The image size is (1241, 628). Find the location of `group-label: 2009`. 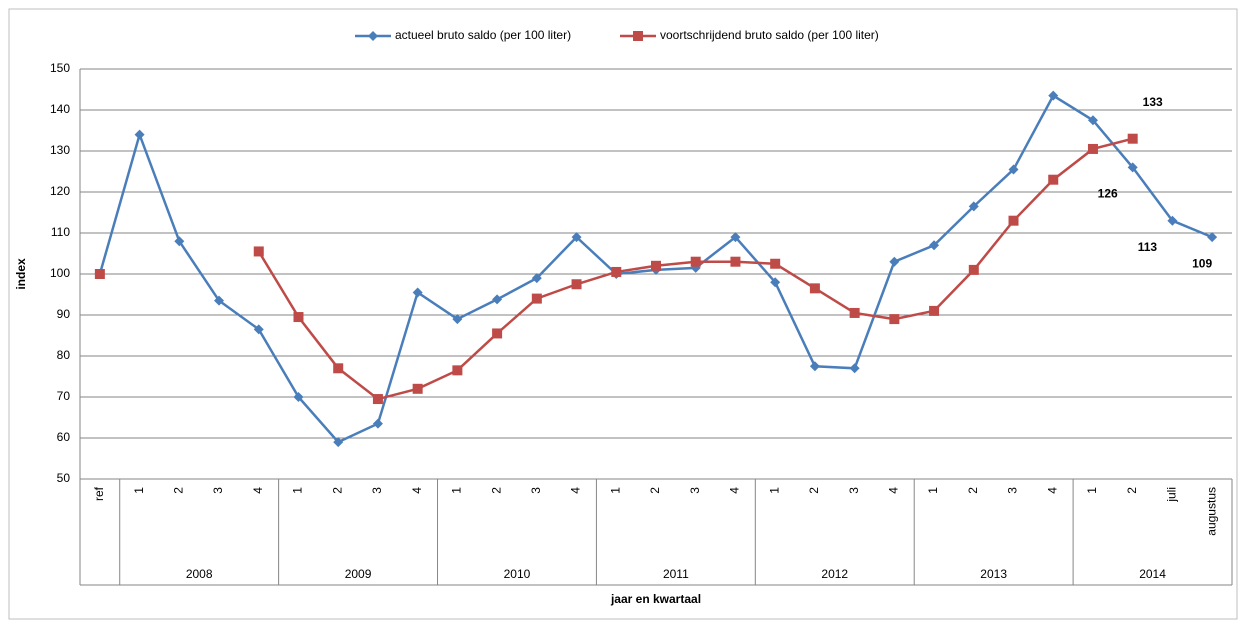

group-label: 2009 is located at coordinates (358, 574).